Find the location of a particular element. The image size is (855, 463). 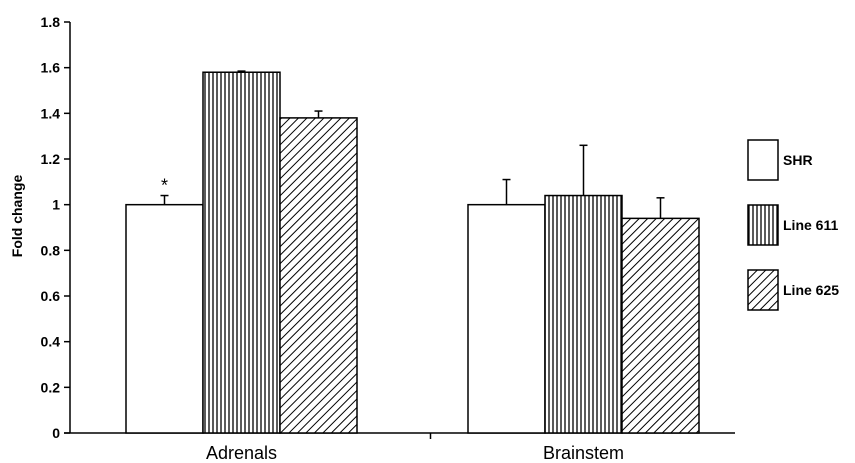

legend-label: Line 625 is located at coordinates (811, 290).